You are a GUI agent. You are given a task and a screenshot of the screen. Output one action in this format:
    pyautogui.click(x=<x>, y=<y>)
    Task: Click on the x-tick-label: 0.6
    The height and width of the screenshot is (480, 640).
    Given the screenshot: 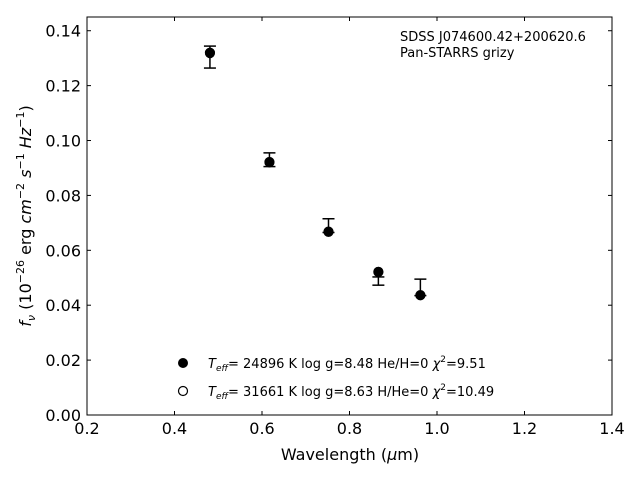 What is the action you would take?
    pyautogui.click(x=261, y=428)
    